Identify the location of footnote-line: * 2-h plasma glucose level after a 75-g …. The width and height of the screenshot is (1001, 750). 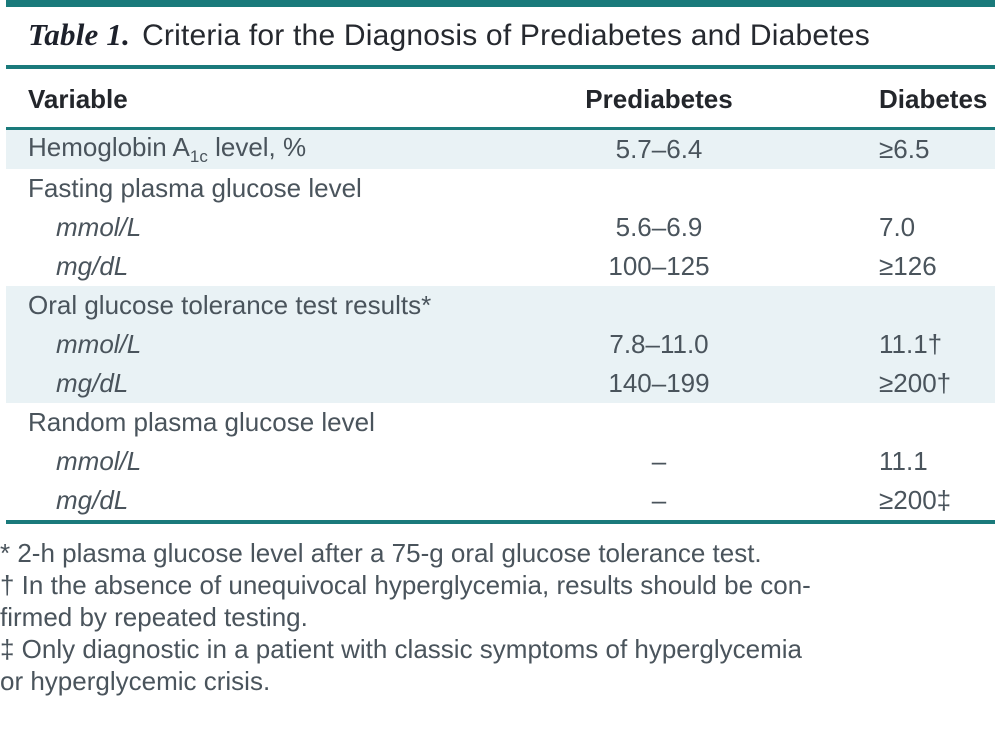
(381, 553).